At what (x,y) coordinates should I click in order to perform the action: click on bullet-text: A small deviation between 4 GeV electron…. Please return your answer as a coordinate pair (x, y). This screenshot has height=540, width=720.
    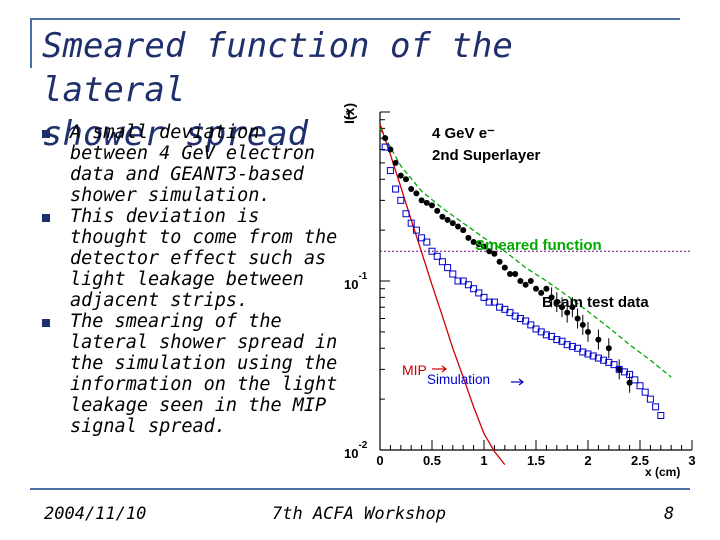
    Looking at the image, I should click on (193, 164).